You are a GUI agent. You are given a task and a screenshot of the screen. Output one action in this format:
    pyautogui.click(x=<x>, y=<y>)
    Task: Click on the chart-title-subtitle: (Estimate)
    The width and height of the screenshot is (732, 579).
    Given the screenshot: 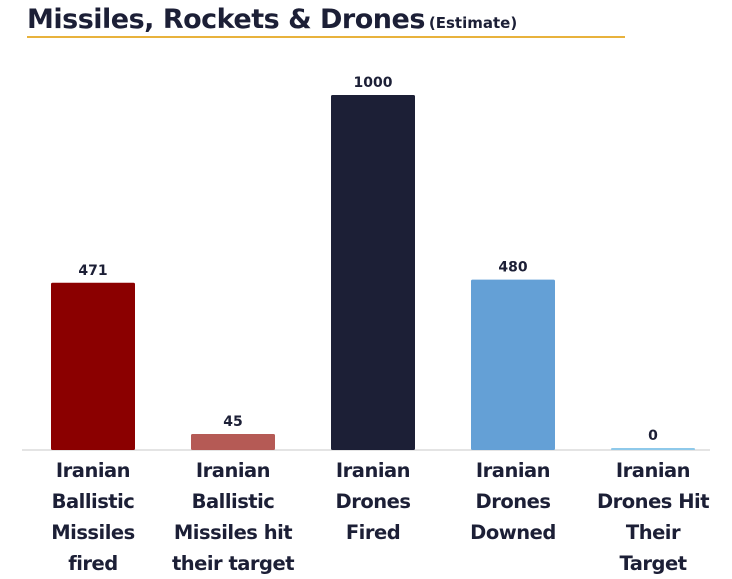 What is the action you would take?
    pyautogui.click(x=473, y=23)
    